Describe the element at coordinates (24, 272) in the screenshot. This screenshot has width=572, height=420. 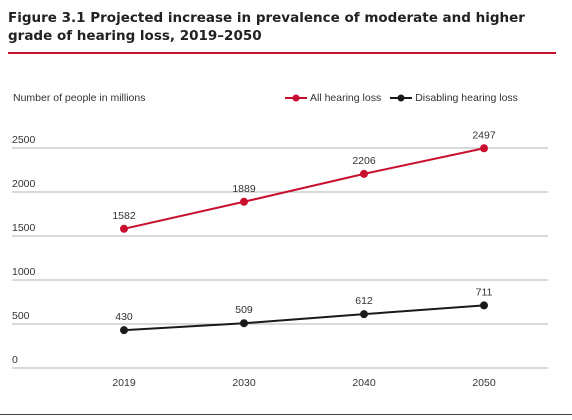
I see `y-tick-label-1000: 1000` at that location.